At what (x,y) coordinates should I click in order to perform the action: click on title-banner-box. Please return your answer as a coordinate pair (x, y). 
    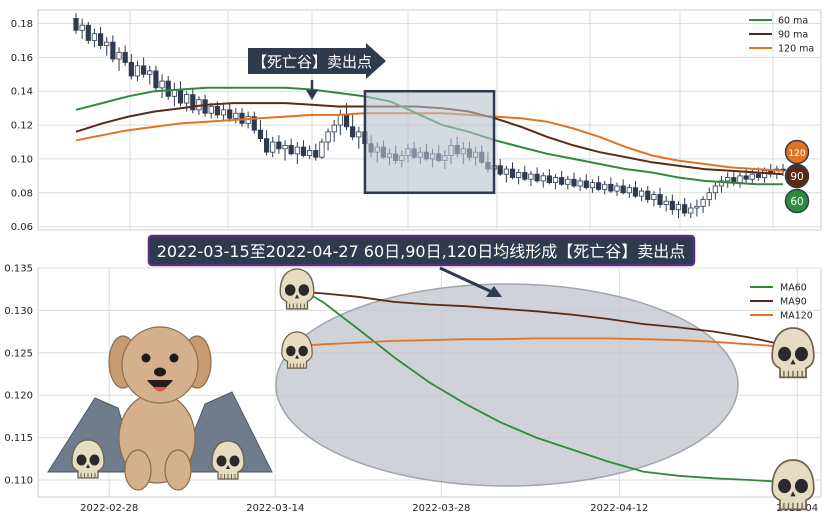
    Looking at the image, I should click on (421, 250).